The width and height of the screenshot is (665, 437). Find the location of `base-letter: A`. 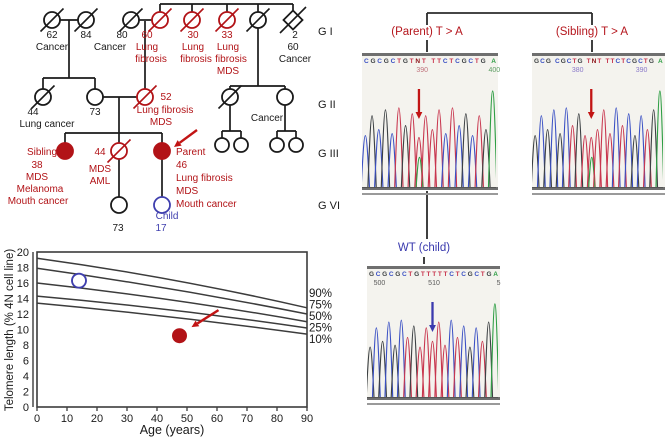

base-letter: A is located at coordinates (493, 61).